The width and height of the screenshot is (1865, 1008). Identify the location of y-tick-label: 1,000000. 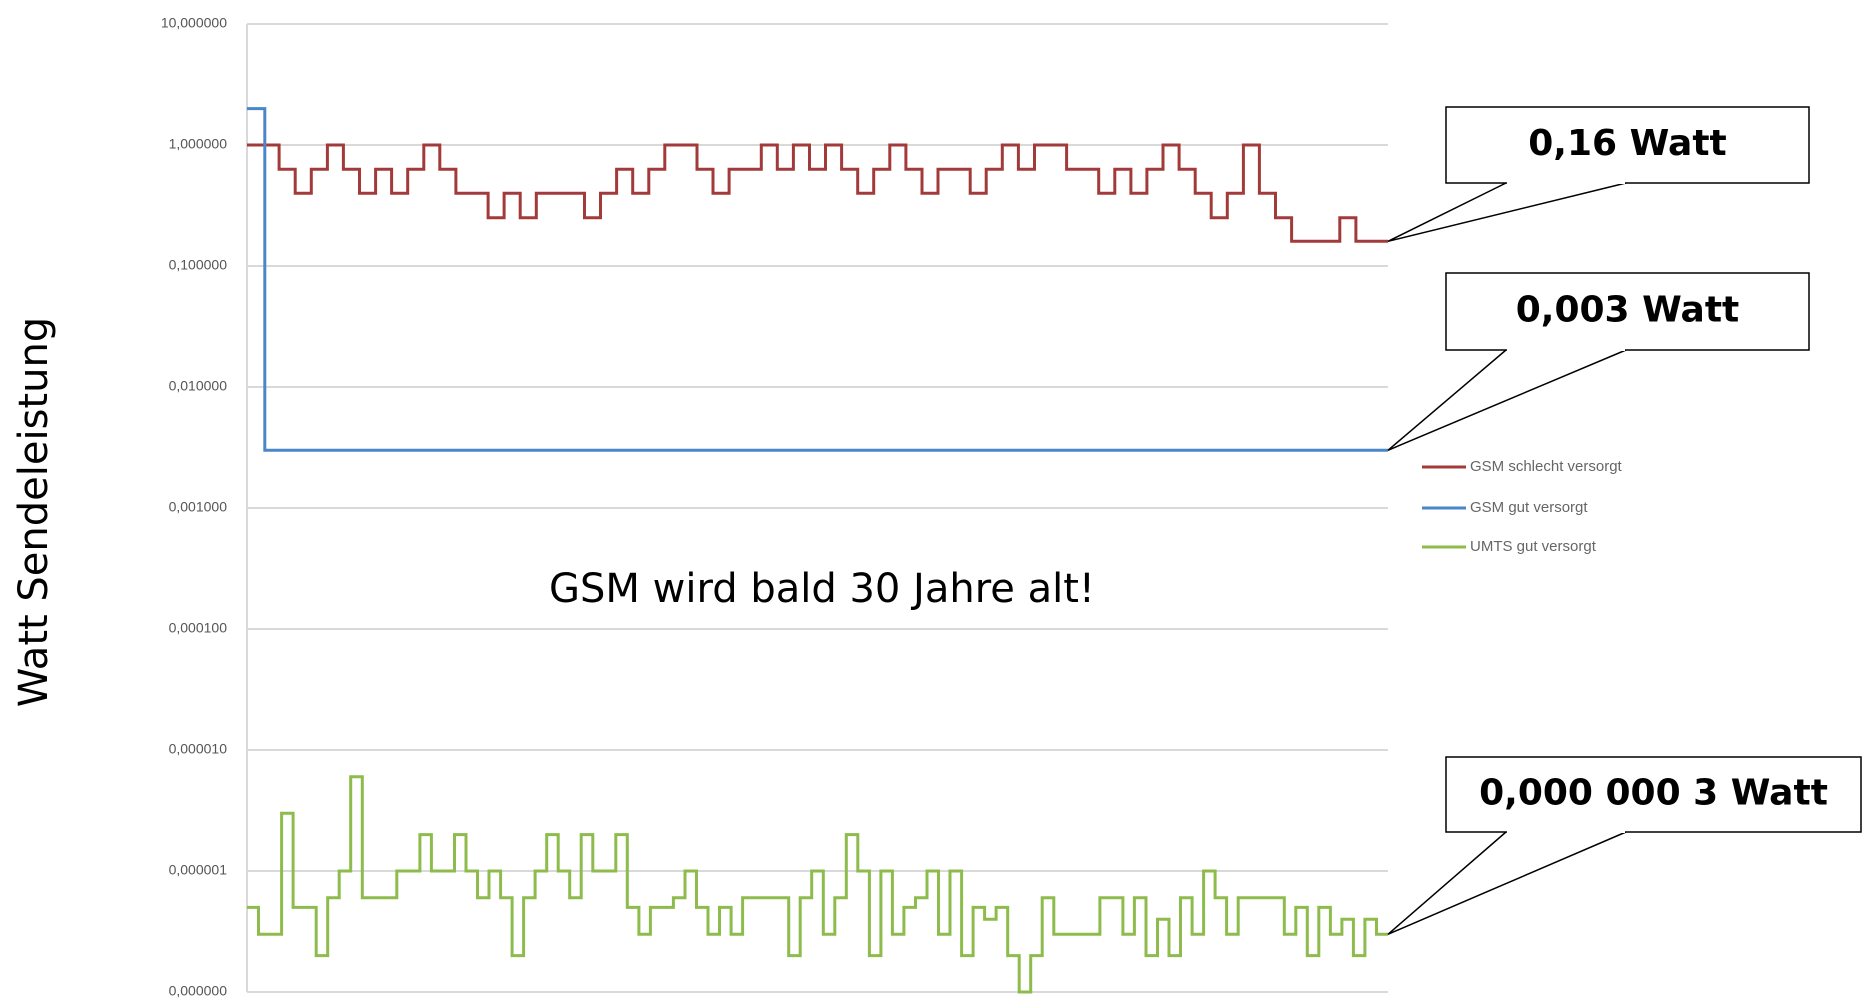
(198, 144).